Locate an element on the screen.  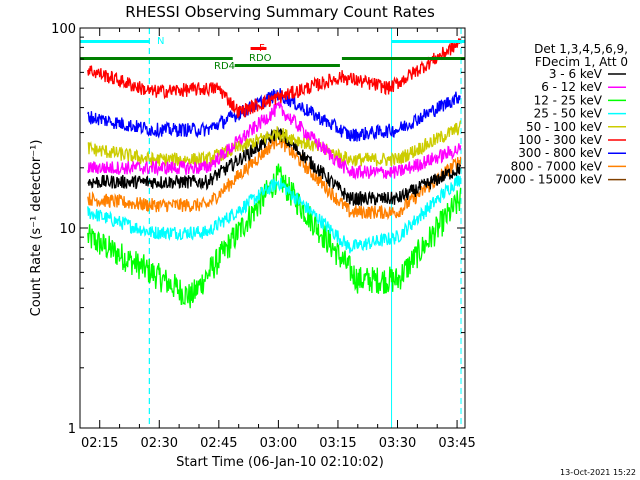
legend-label: 6 - 12 keV is located at coordinates (572, 87).